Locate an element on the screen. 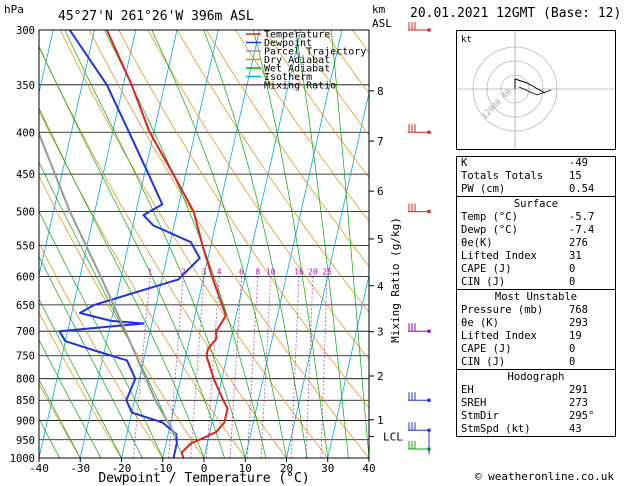 This screenshot has width=629, height=486. stat-row: Pressure (mb) 768 is located at coordinates (536, 310).